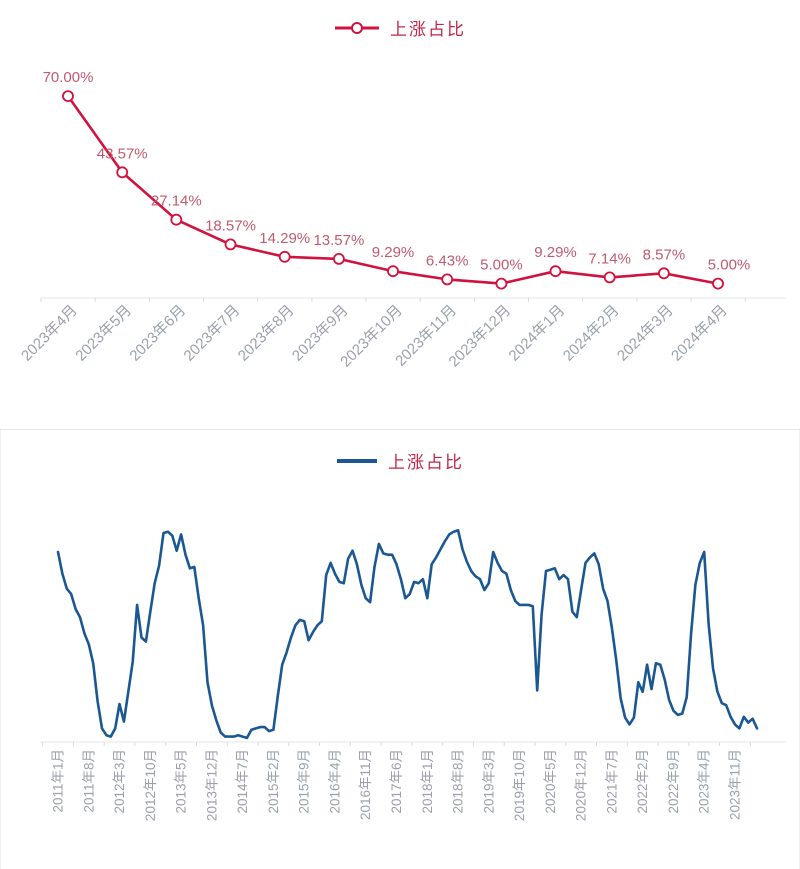 The image size is (800, 869). Describe the element at coordinates (645, 333) in the screenshot. I see `svg-text: 2024年3月` at that location.